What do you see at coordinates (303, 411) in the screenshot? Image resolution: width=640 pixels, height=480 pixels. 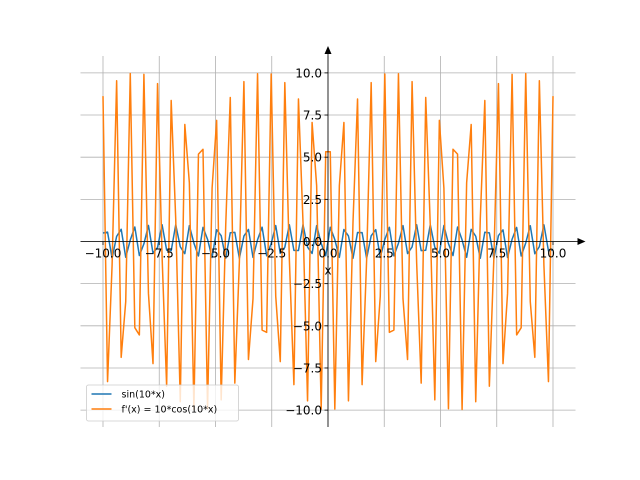 I see `y-tick-label: −10.0` at bounding box center [303, 411].